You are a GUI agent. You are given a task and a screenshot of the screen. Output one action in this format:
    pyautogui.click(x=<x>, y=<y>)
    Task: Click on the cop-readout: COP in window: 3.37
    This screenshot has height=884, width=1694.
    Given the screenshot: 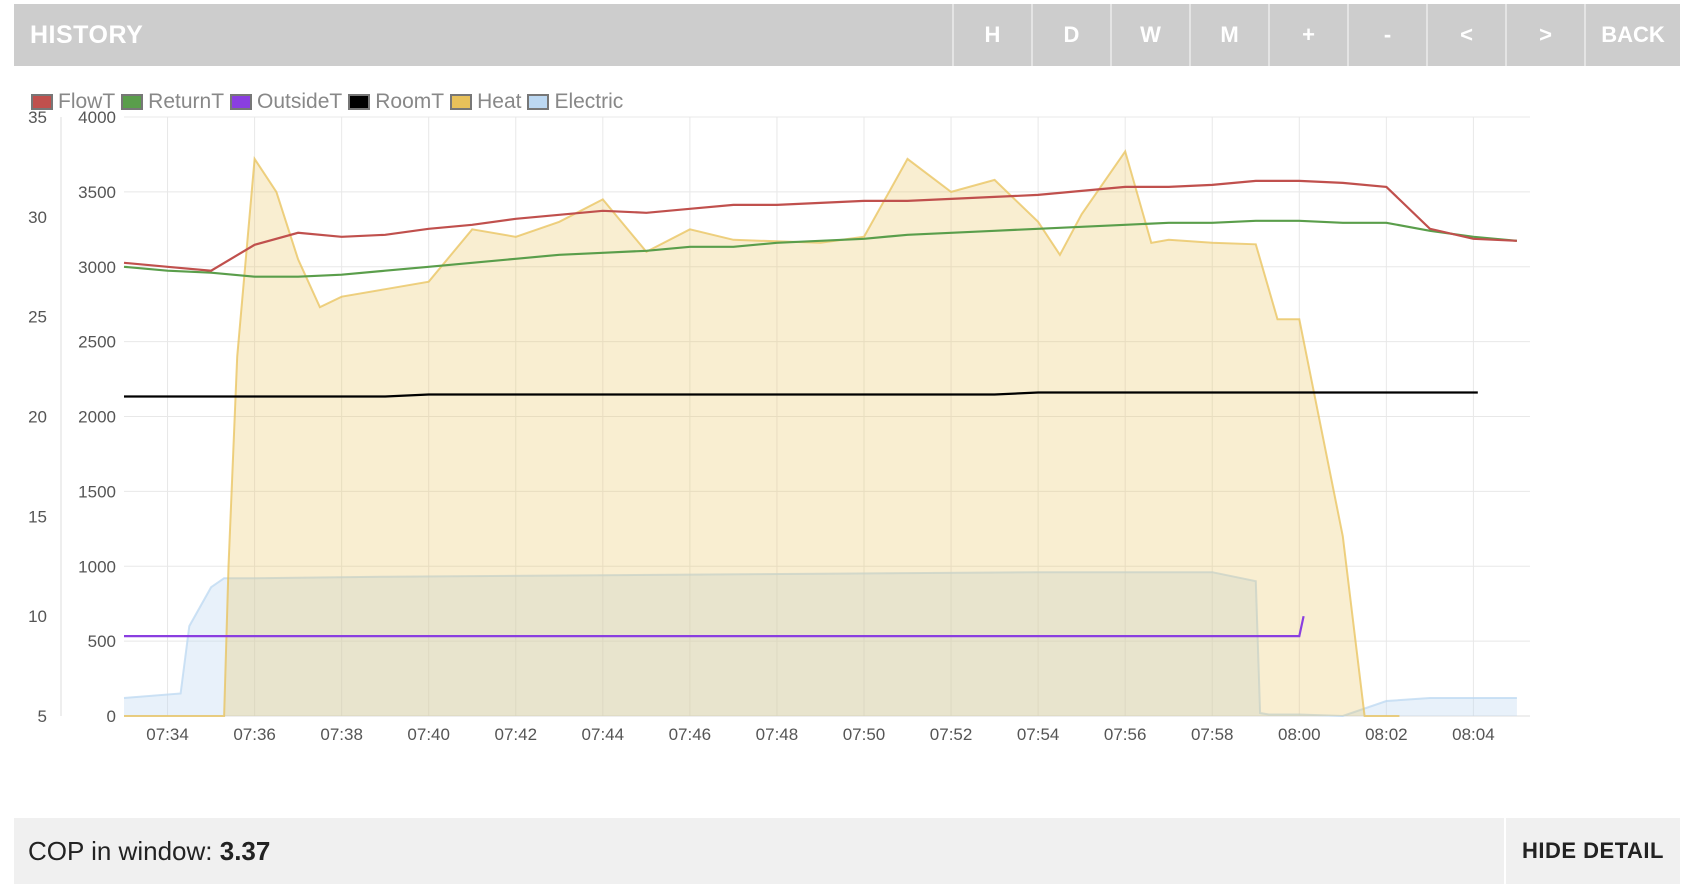 What is the action you would take?
    pyautogui.click(x=149, y=851)
    